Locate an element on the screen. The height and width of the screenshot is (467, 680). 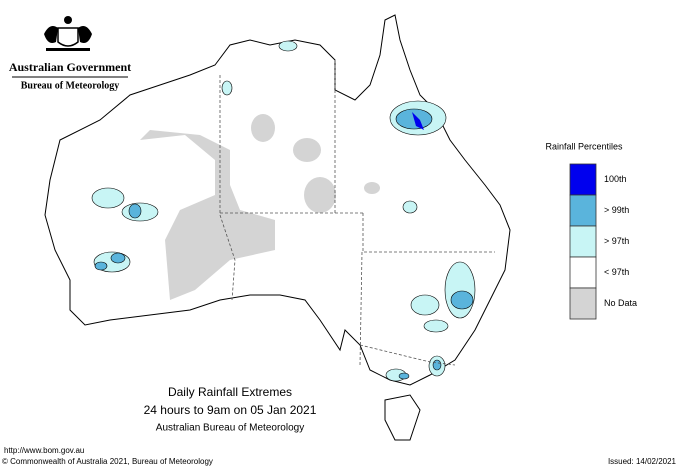
legend: 100th > 99th > 97th < 97th No Data is located at coordinates (603, 241).